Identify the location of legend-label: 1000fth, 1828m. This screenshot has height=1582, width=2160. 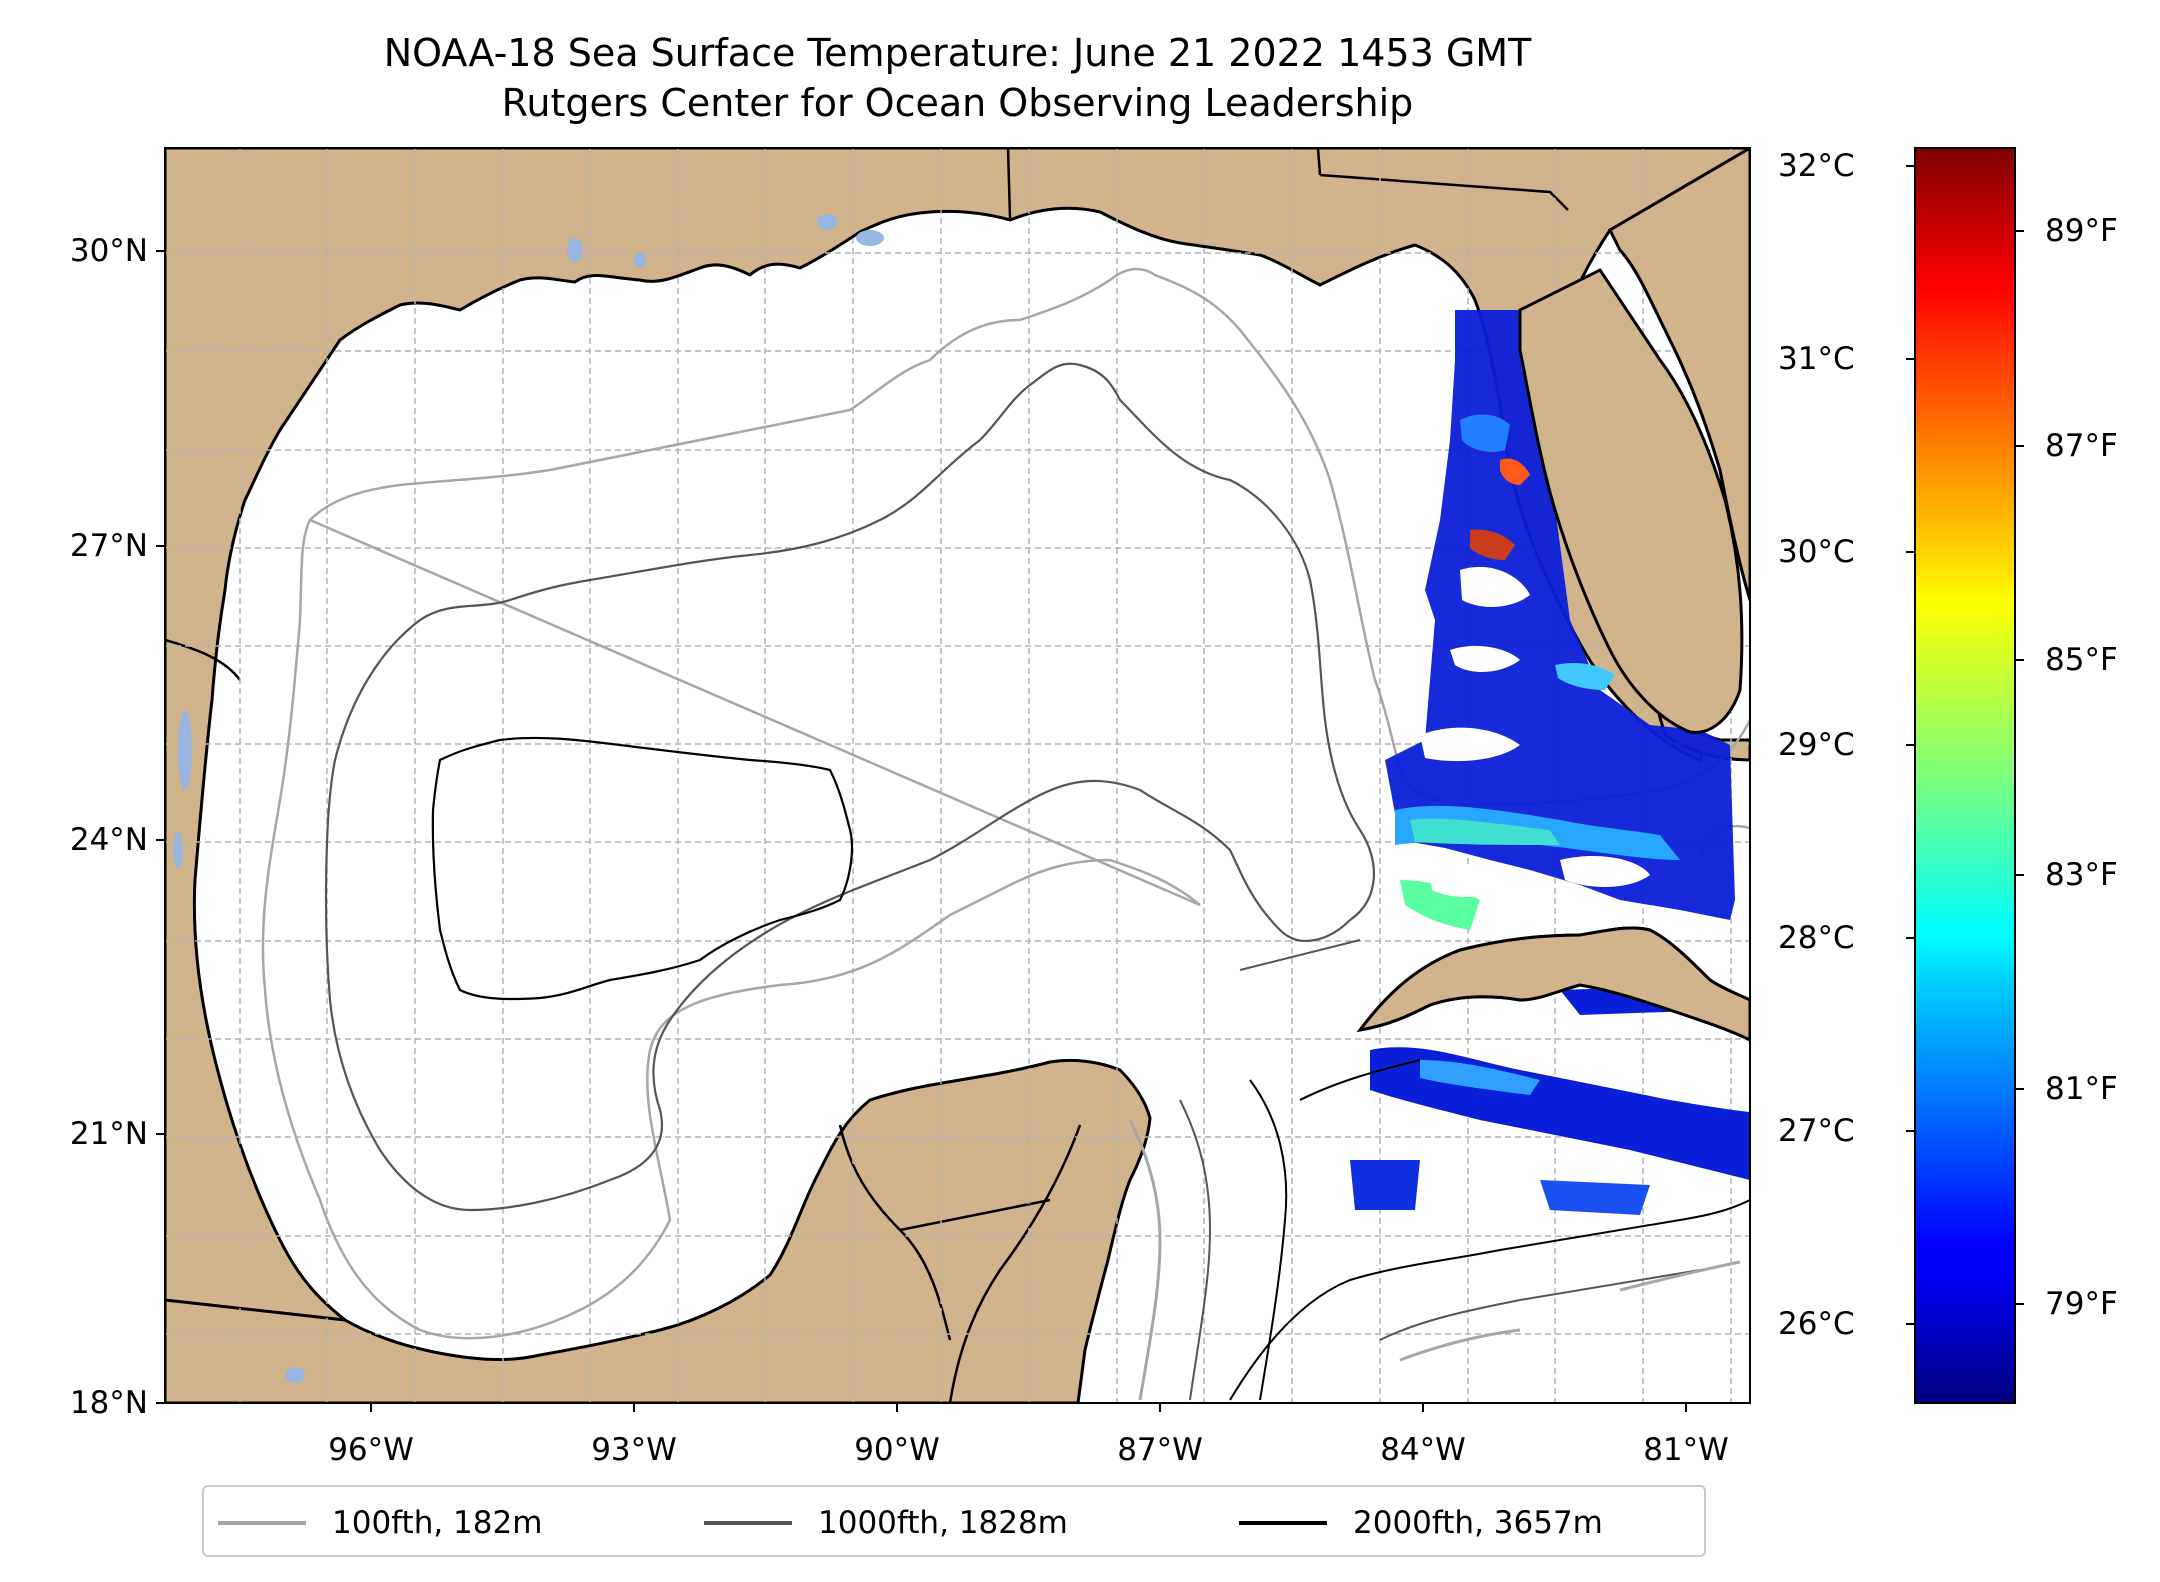
(943, 1523).